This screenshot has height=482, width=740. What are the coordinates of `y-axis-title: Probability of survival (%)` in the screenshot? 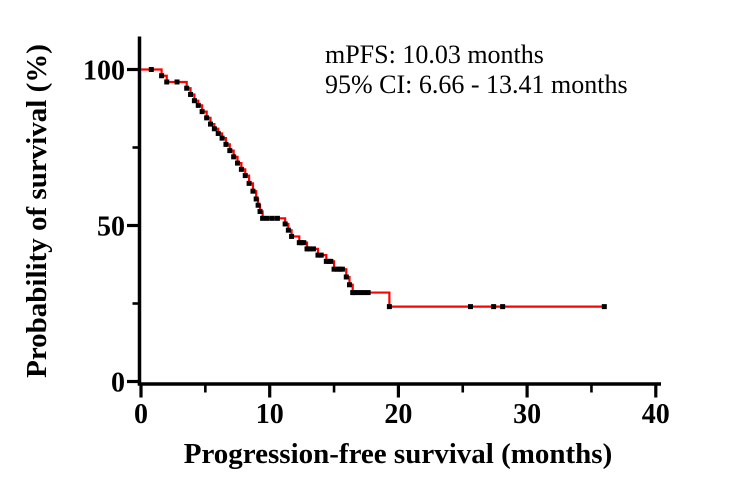 It's located at (37, 211).